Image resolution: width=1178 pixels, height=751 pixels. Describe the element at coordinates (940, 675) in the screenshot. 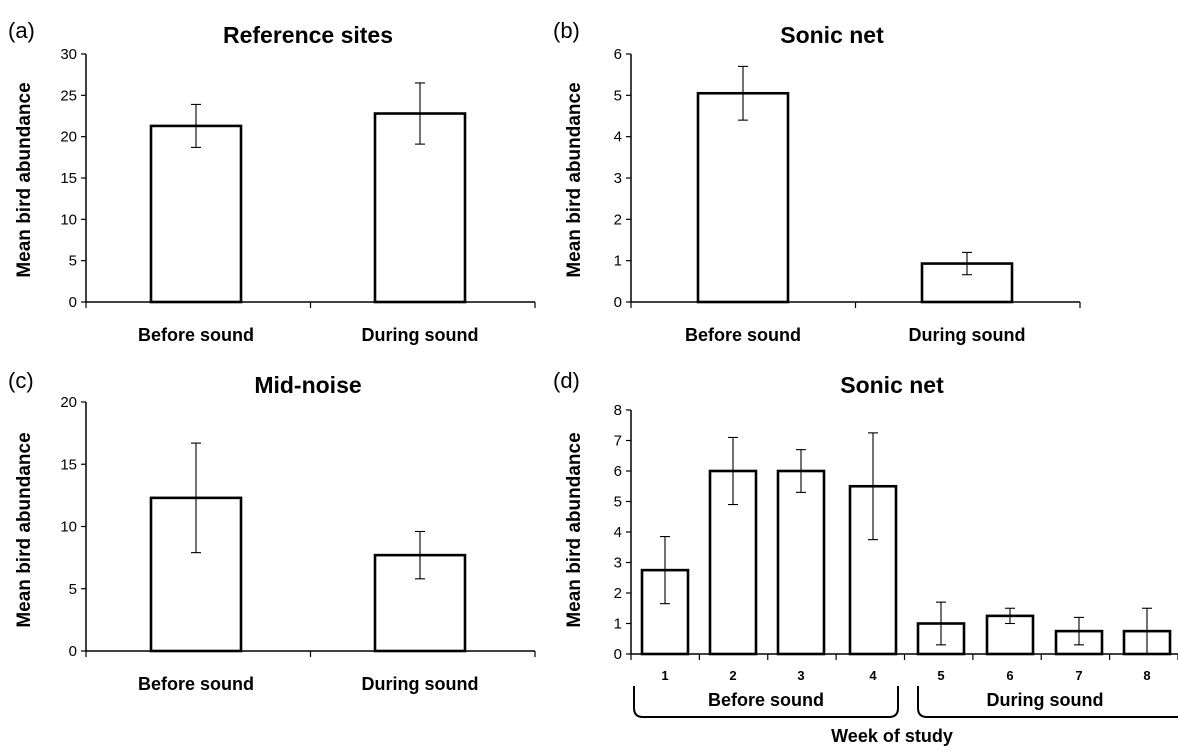

I see `x-category-label: 5` at that location.